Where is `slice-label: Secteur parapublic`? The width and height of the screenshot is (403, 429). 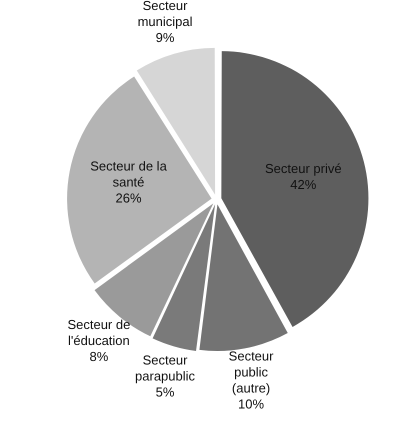 slice-label: Secteur parapublic is located at coordinates (165, 368).